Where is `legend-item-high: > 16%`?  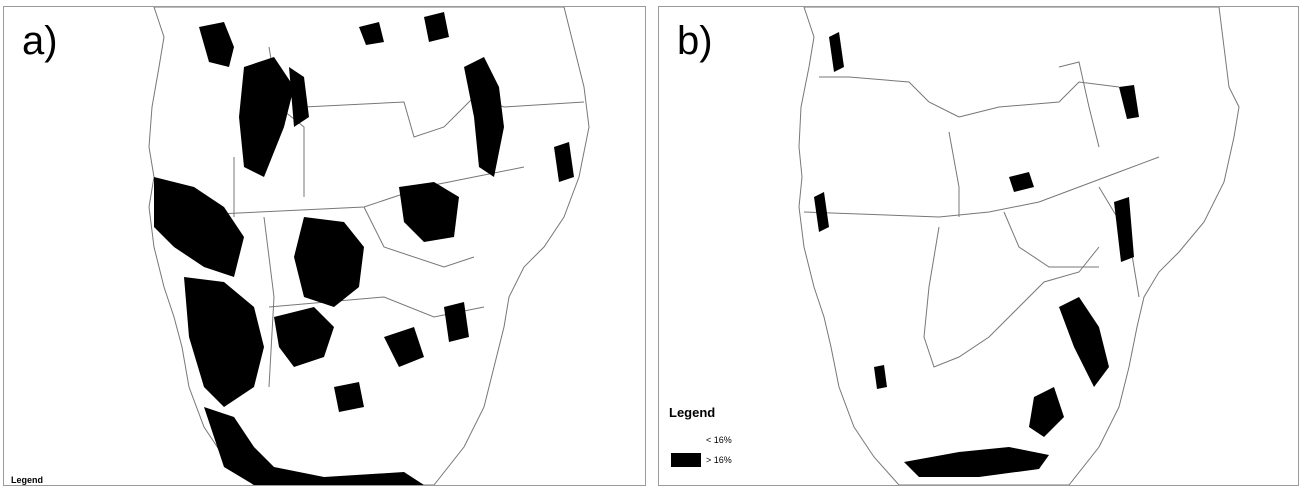 legend-item-high: > 16% is located at coordinates (701, 460).